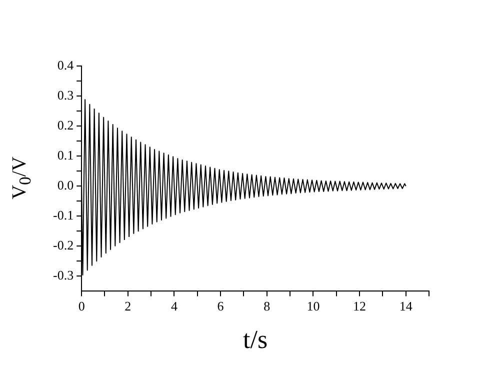  Describe the element at coordinates (81, 306) in the screenshot. I see `x-tick-label: 0` at that location.